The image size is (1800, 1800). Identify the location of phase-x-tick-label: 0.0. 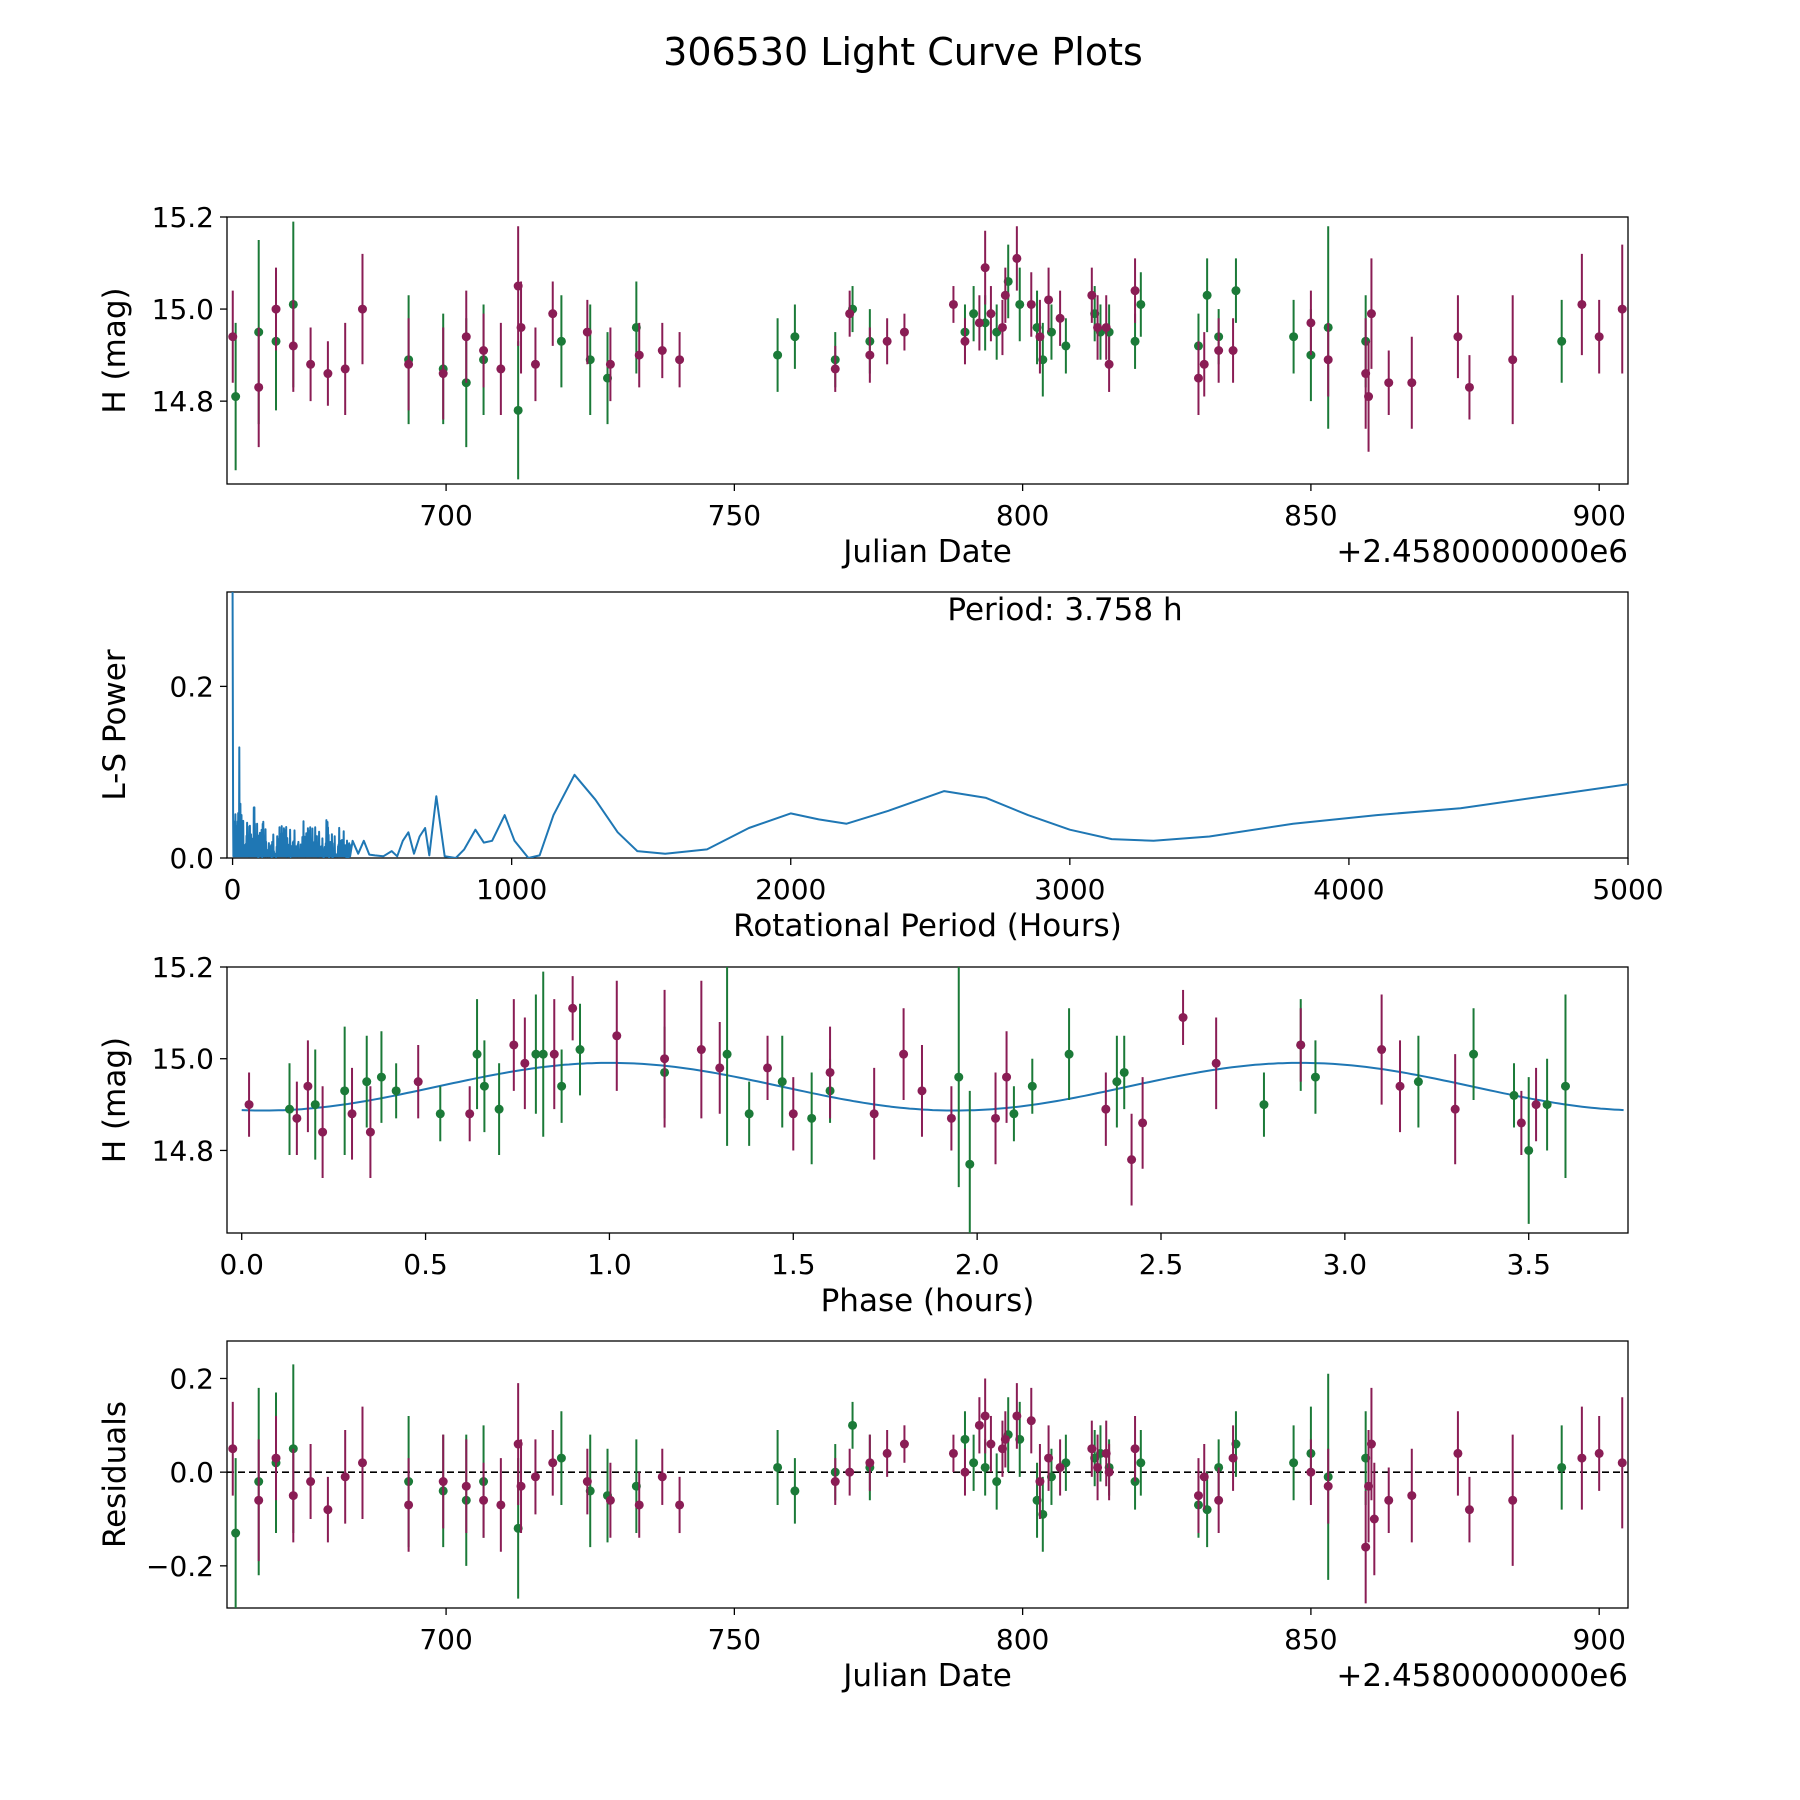
(241, 1264).